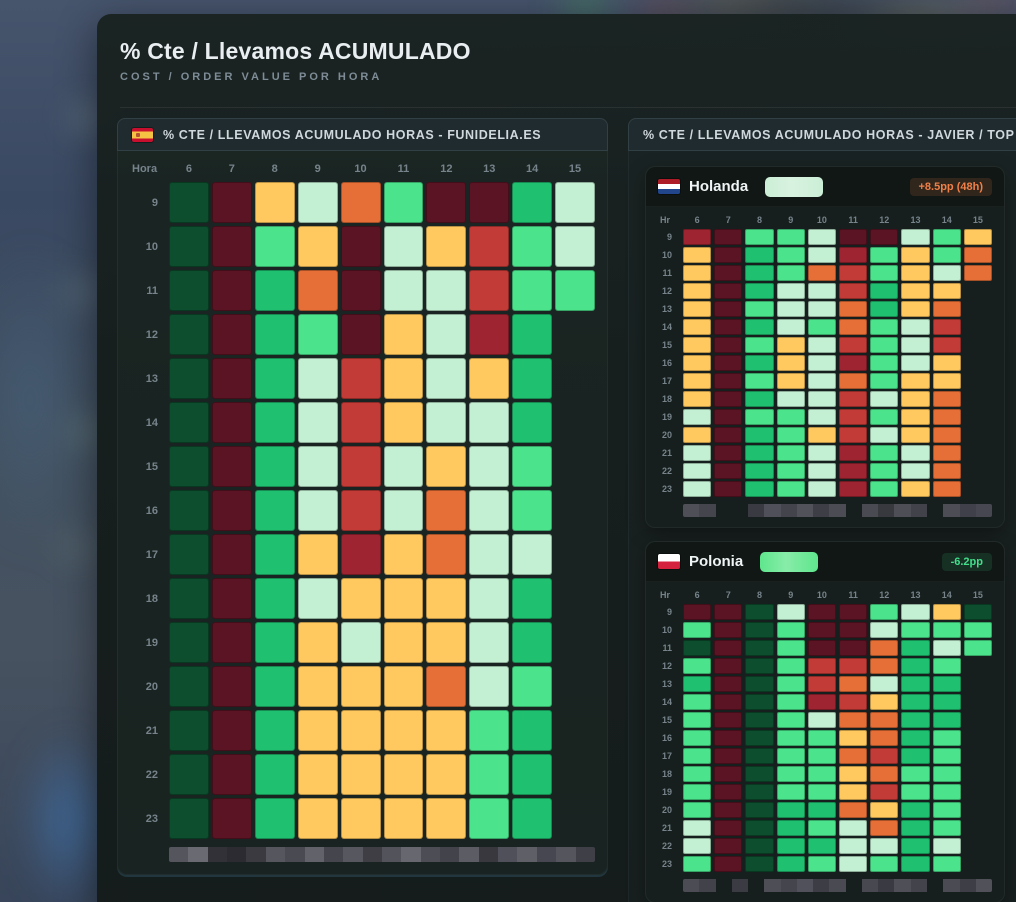  I want to click on heatmap-row-label: 14, so click(151, 422).